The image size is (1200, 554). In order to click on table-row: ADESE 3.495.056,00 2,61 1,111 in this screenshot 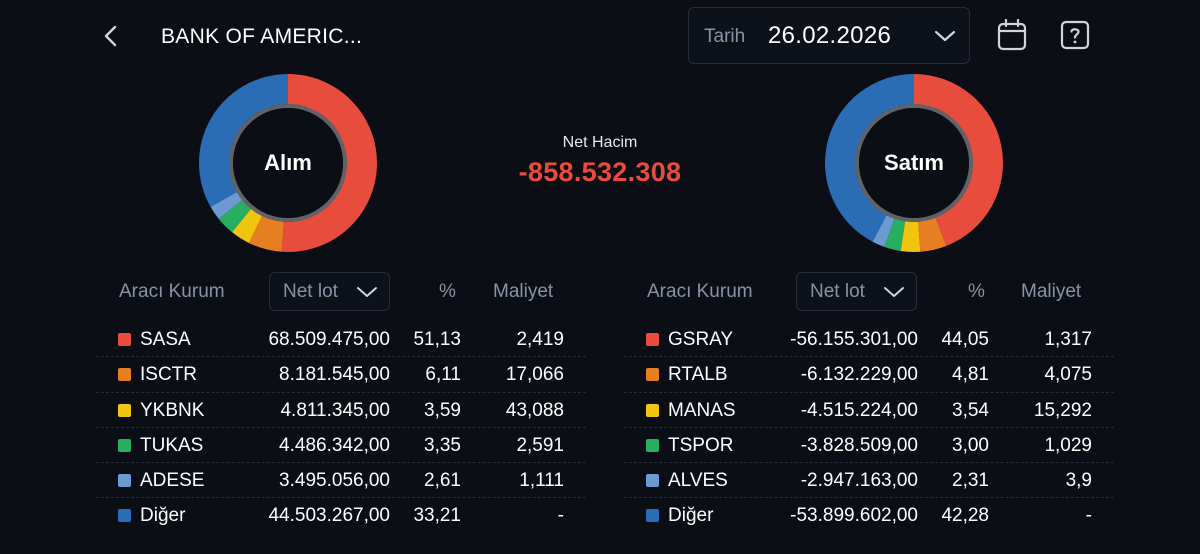, I will do `click(341, 481)`.